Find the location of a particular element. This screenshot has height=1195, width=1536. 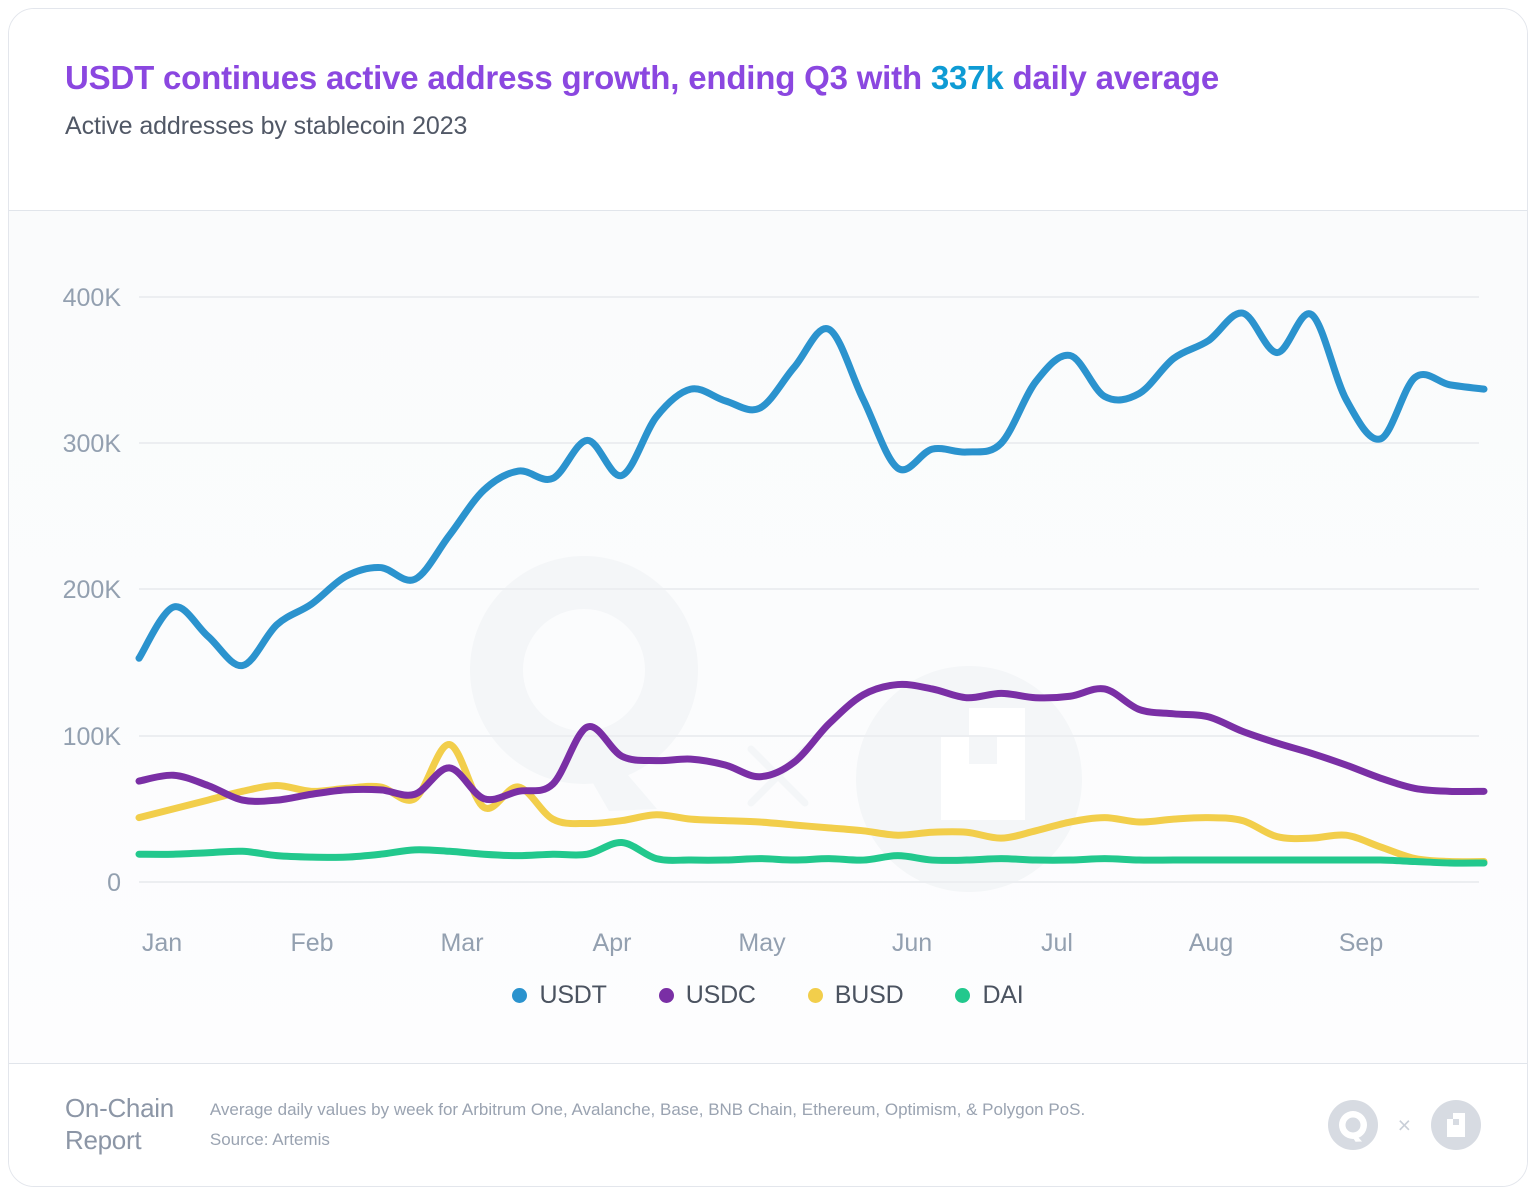

q-logo-glyph is located at coordinates (1352, 1126).